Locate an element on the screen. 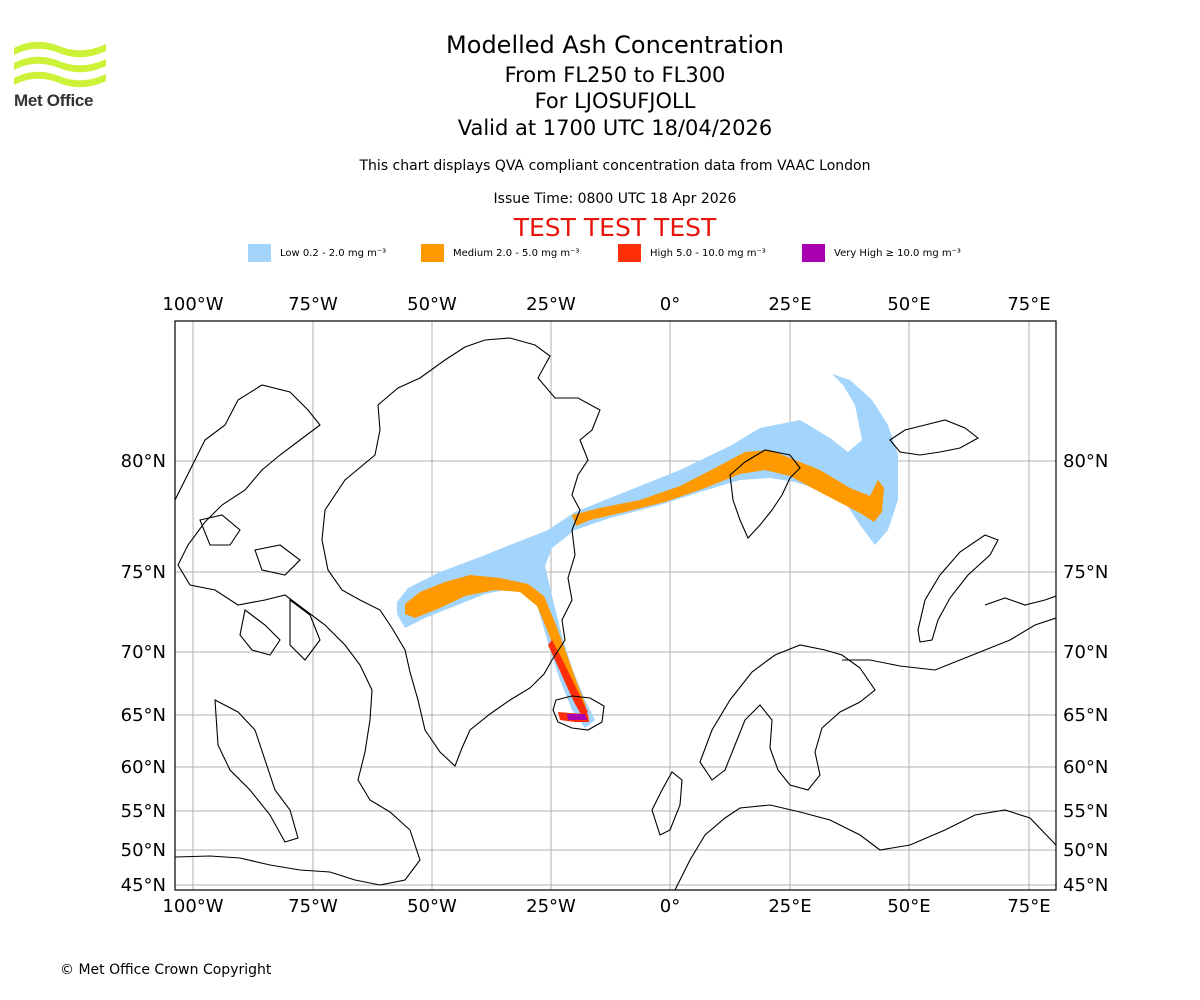  lon-tick-top: 75°E is located at coordinates (1028, 304).